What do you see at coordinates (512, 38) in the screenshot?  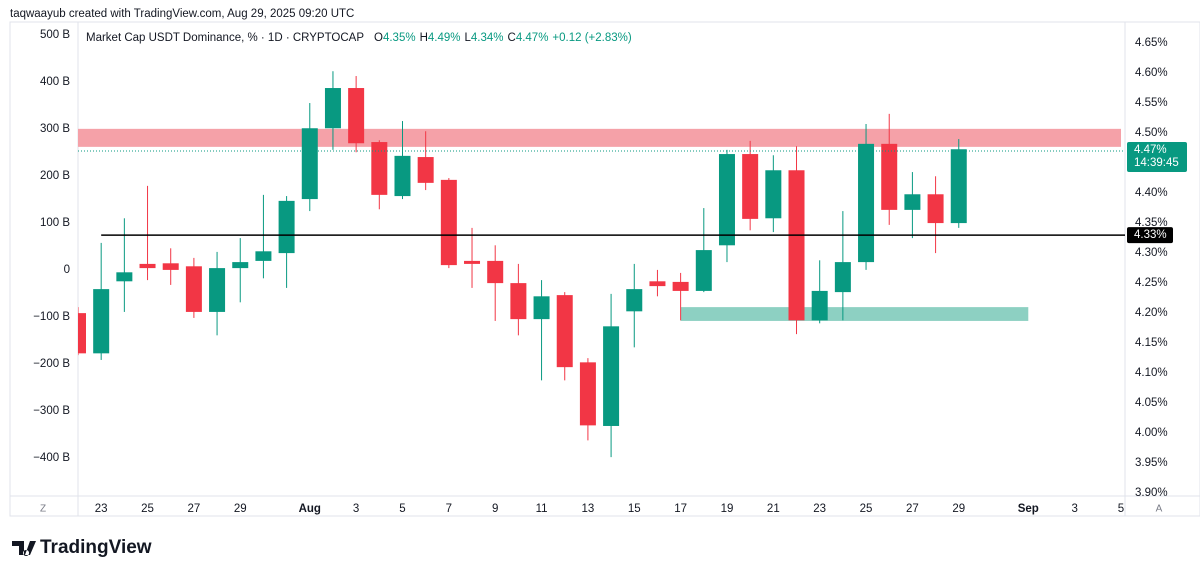 I see `legend-key: C` at bounding box center [512, 38].